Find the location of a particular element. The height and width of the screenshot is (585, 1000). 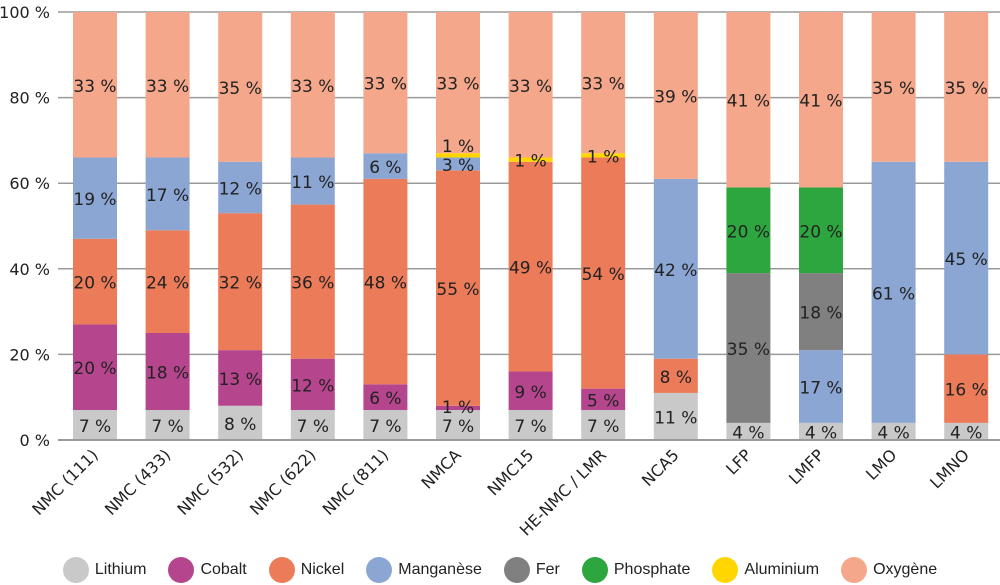

data-label: 18 % is located at coordinates (167, 374).